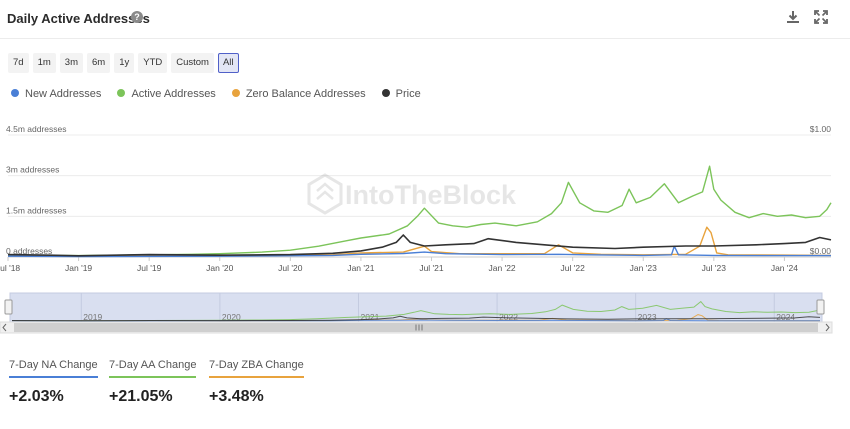  Describe the element at coordinates (793, 17) in the screenshot. I see `download-icon` at that location.